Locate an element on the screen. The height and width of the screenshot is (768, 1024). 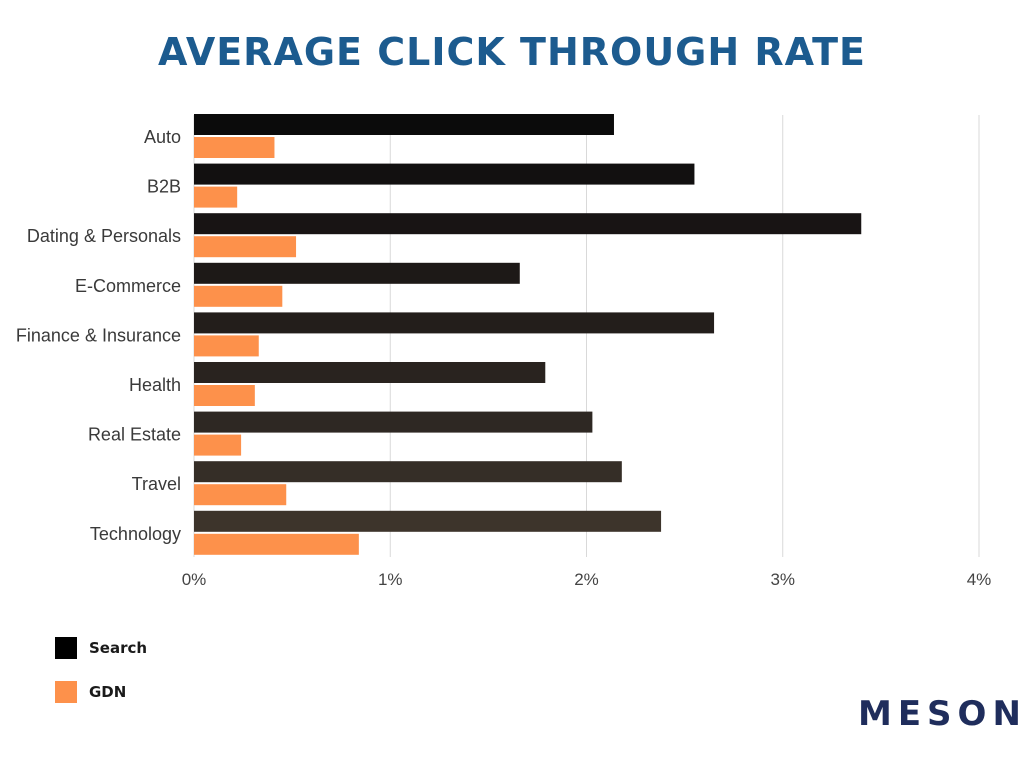
x-axis-tick-labels: 0% 1% 2% 3% 4% is located at coordinates (587, 579).